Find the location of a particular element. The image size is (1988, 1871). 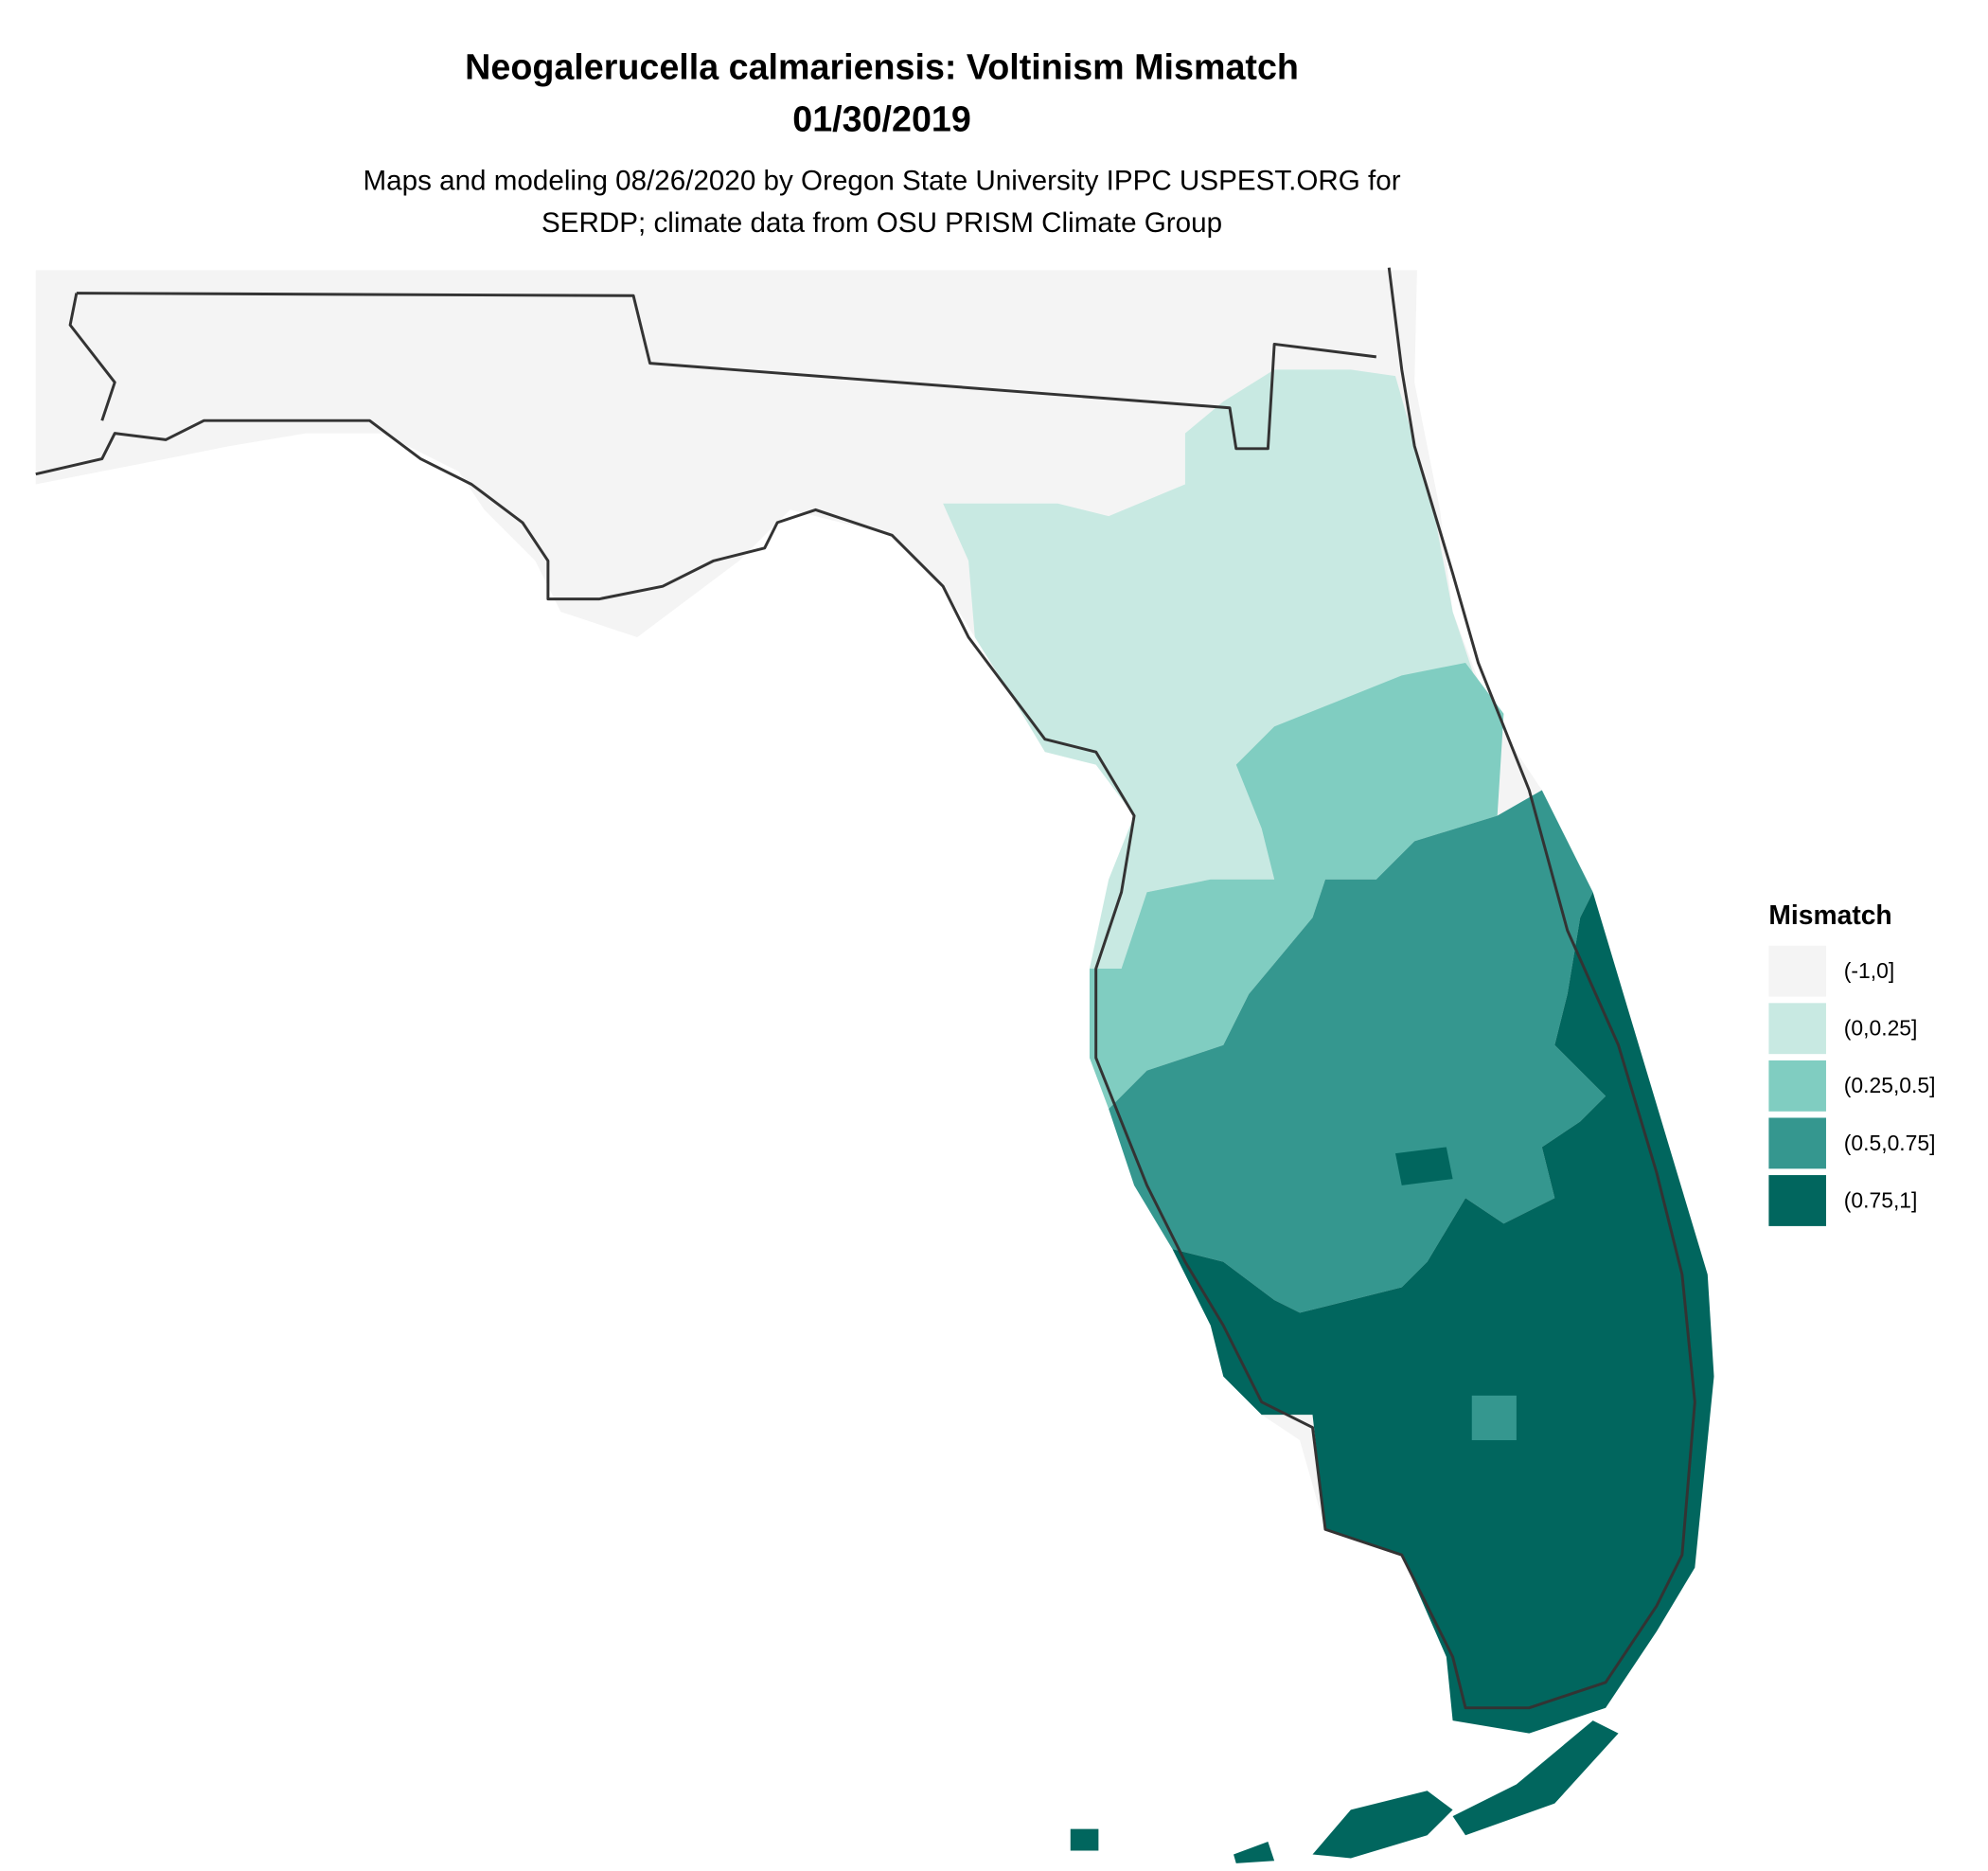

legend-label: (0,0.25] is located at coordinates (1881, 1028).